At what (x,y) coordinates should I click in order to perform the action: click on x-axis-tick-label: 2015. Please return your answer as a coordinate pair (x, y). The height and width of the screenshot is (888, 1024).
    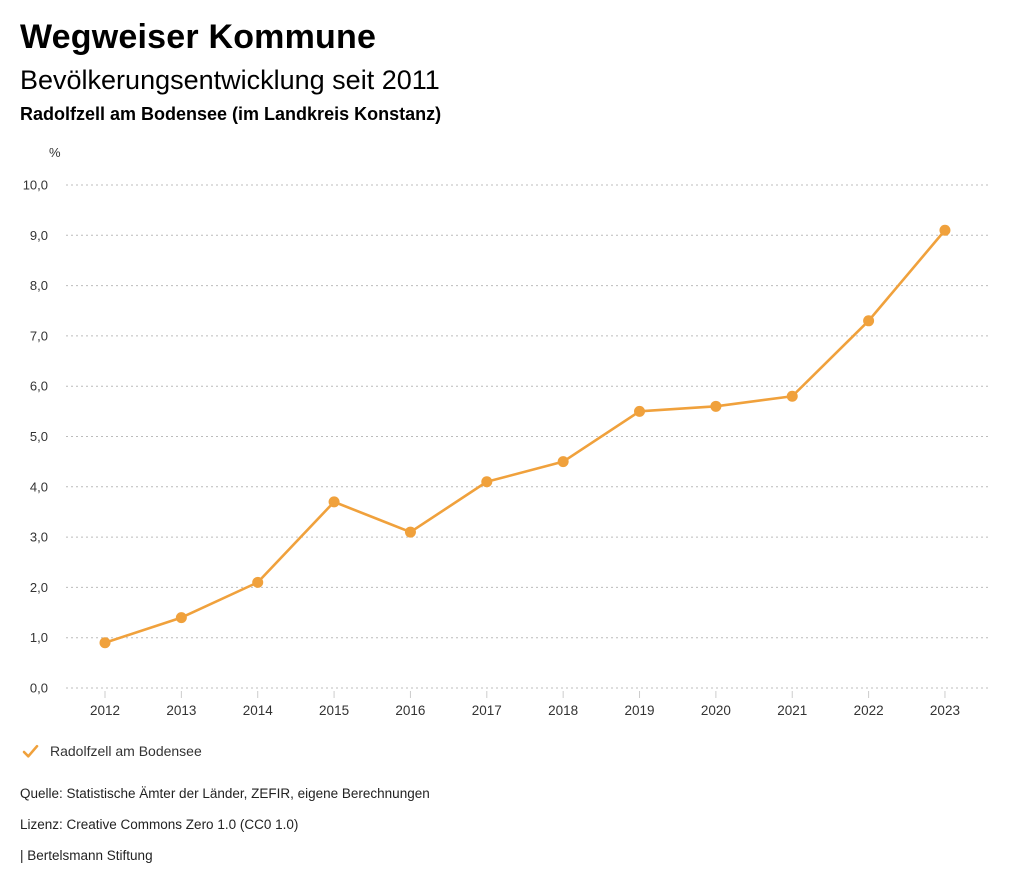
    Looking at the image, I should click on (334, 710).